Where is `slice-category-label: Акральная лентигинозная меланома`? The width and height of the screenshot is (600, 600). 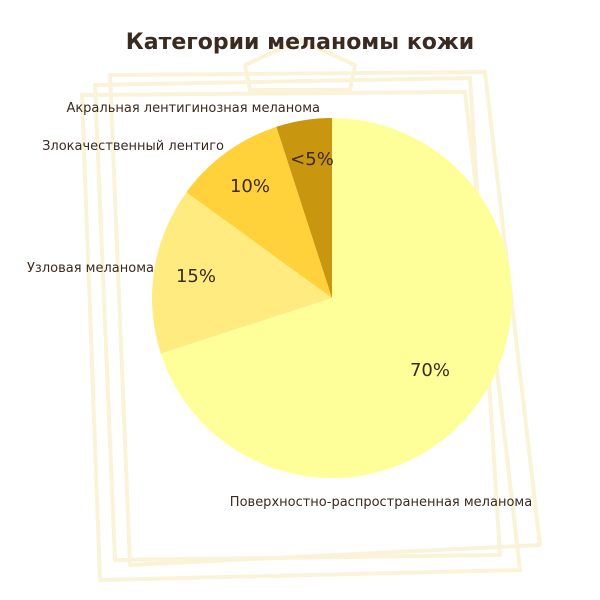
slice-category-label: Акральная лентигинозная меланома is located at coordinates (193, 108).